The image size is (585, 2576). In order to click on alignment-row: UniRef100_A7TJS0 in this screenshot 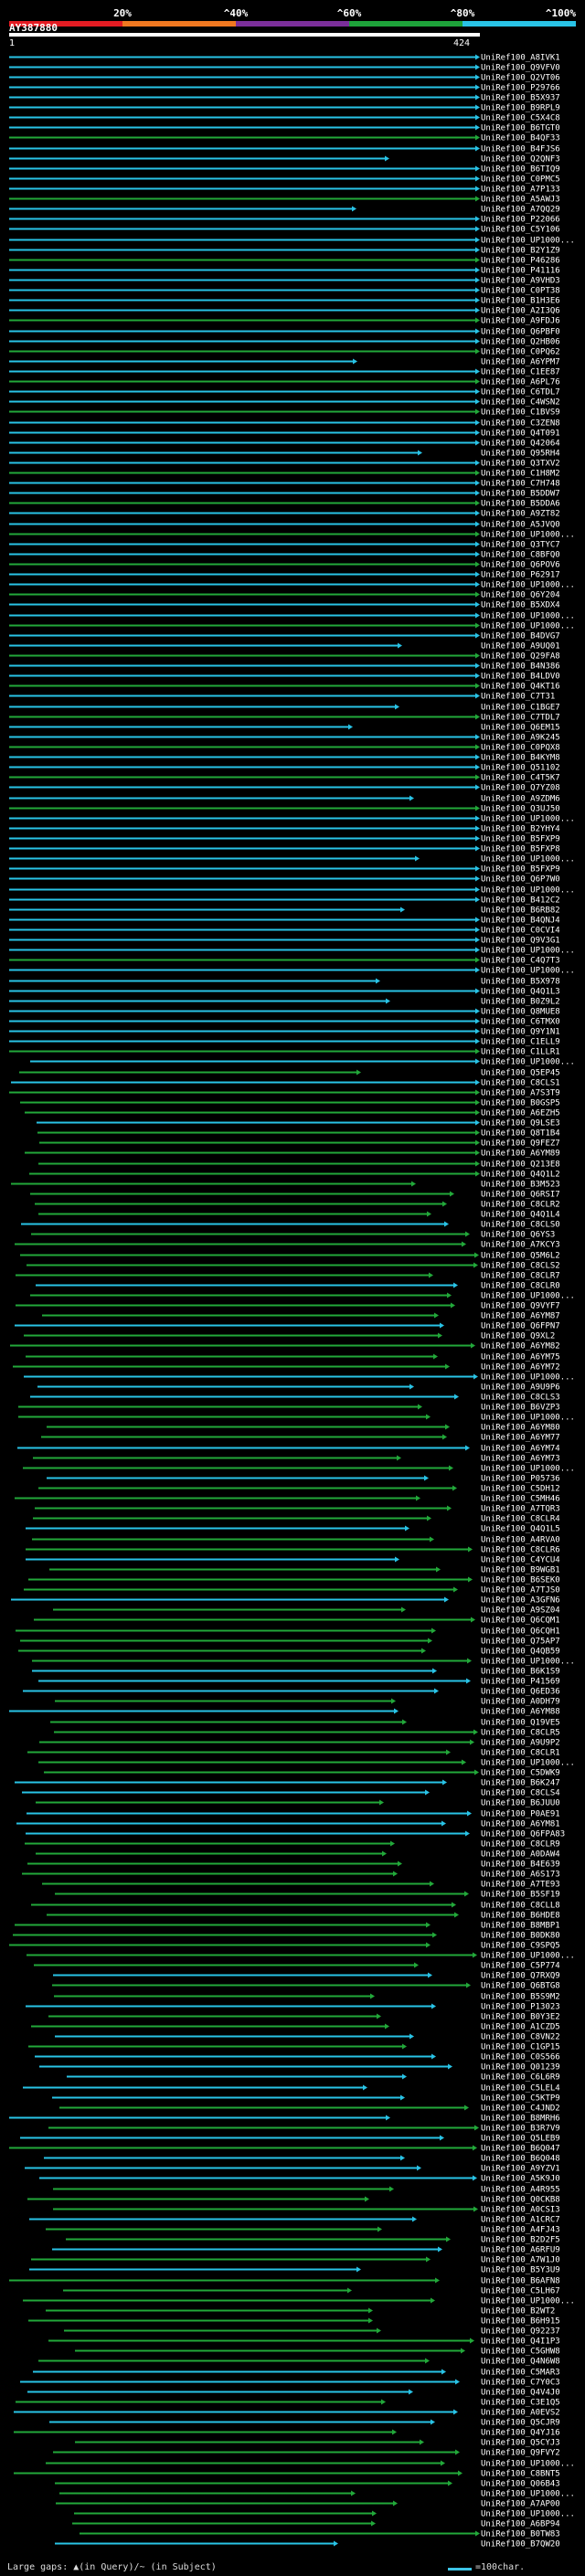, I will do `click(292, 1590)`.